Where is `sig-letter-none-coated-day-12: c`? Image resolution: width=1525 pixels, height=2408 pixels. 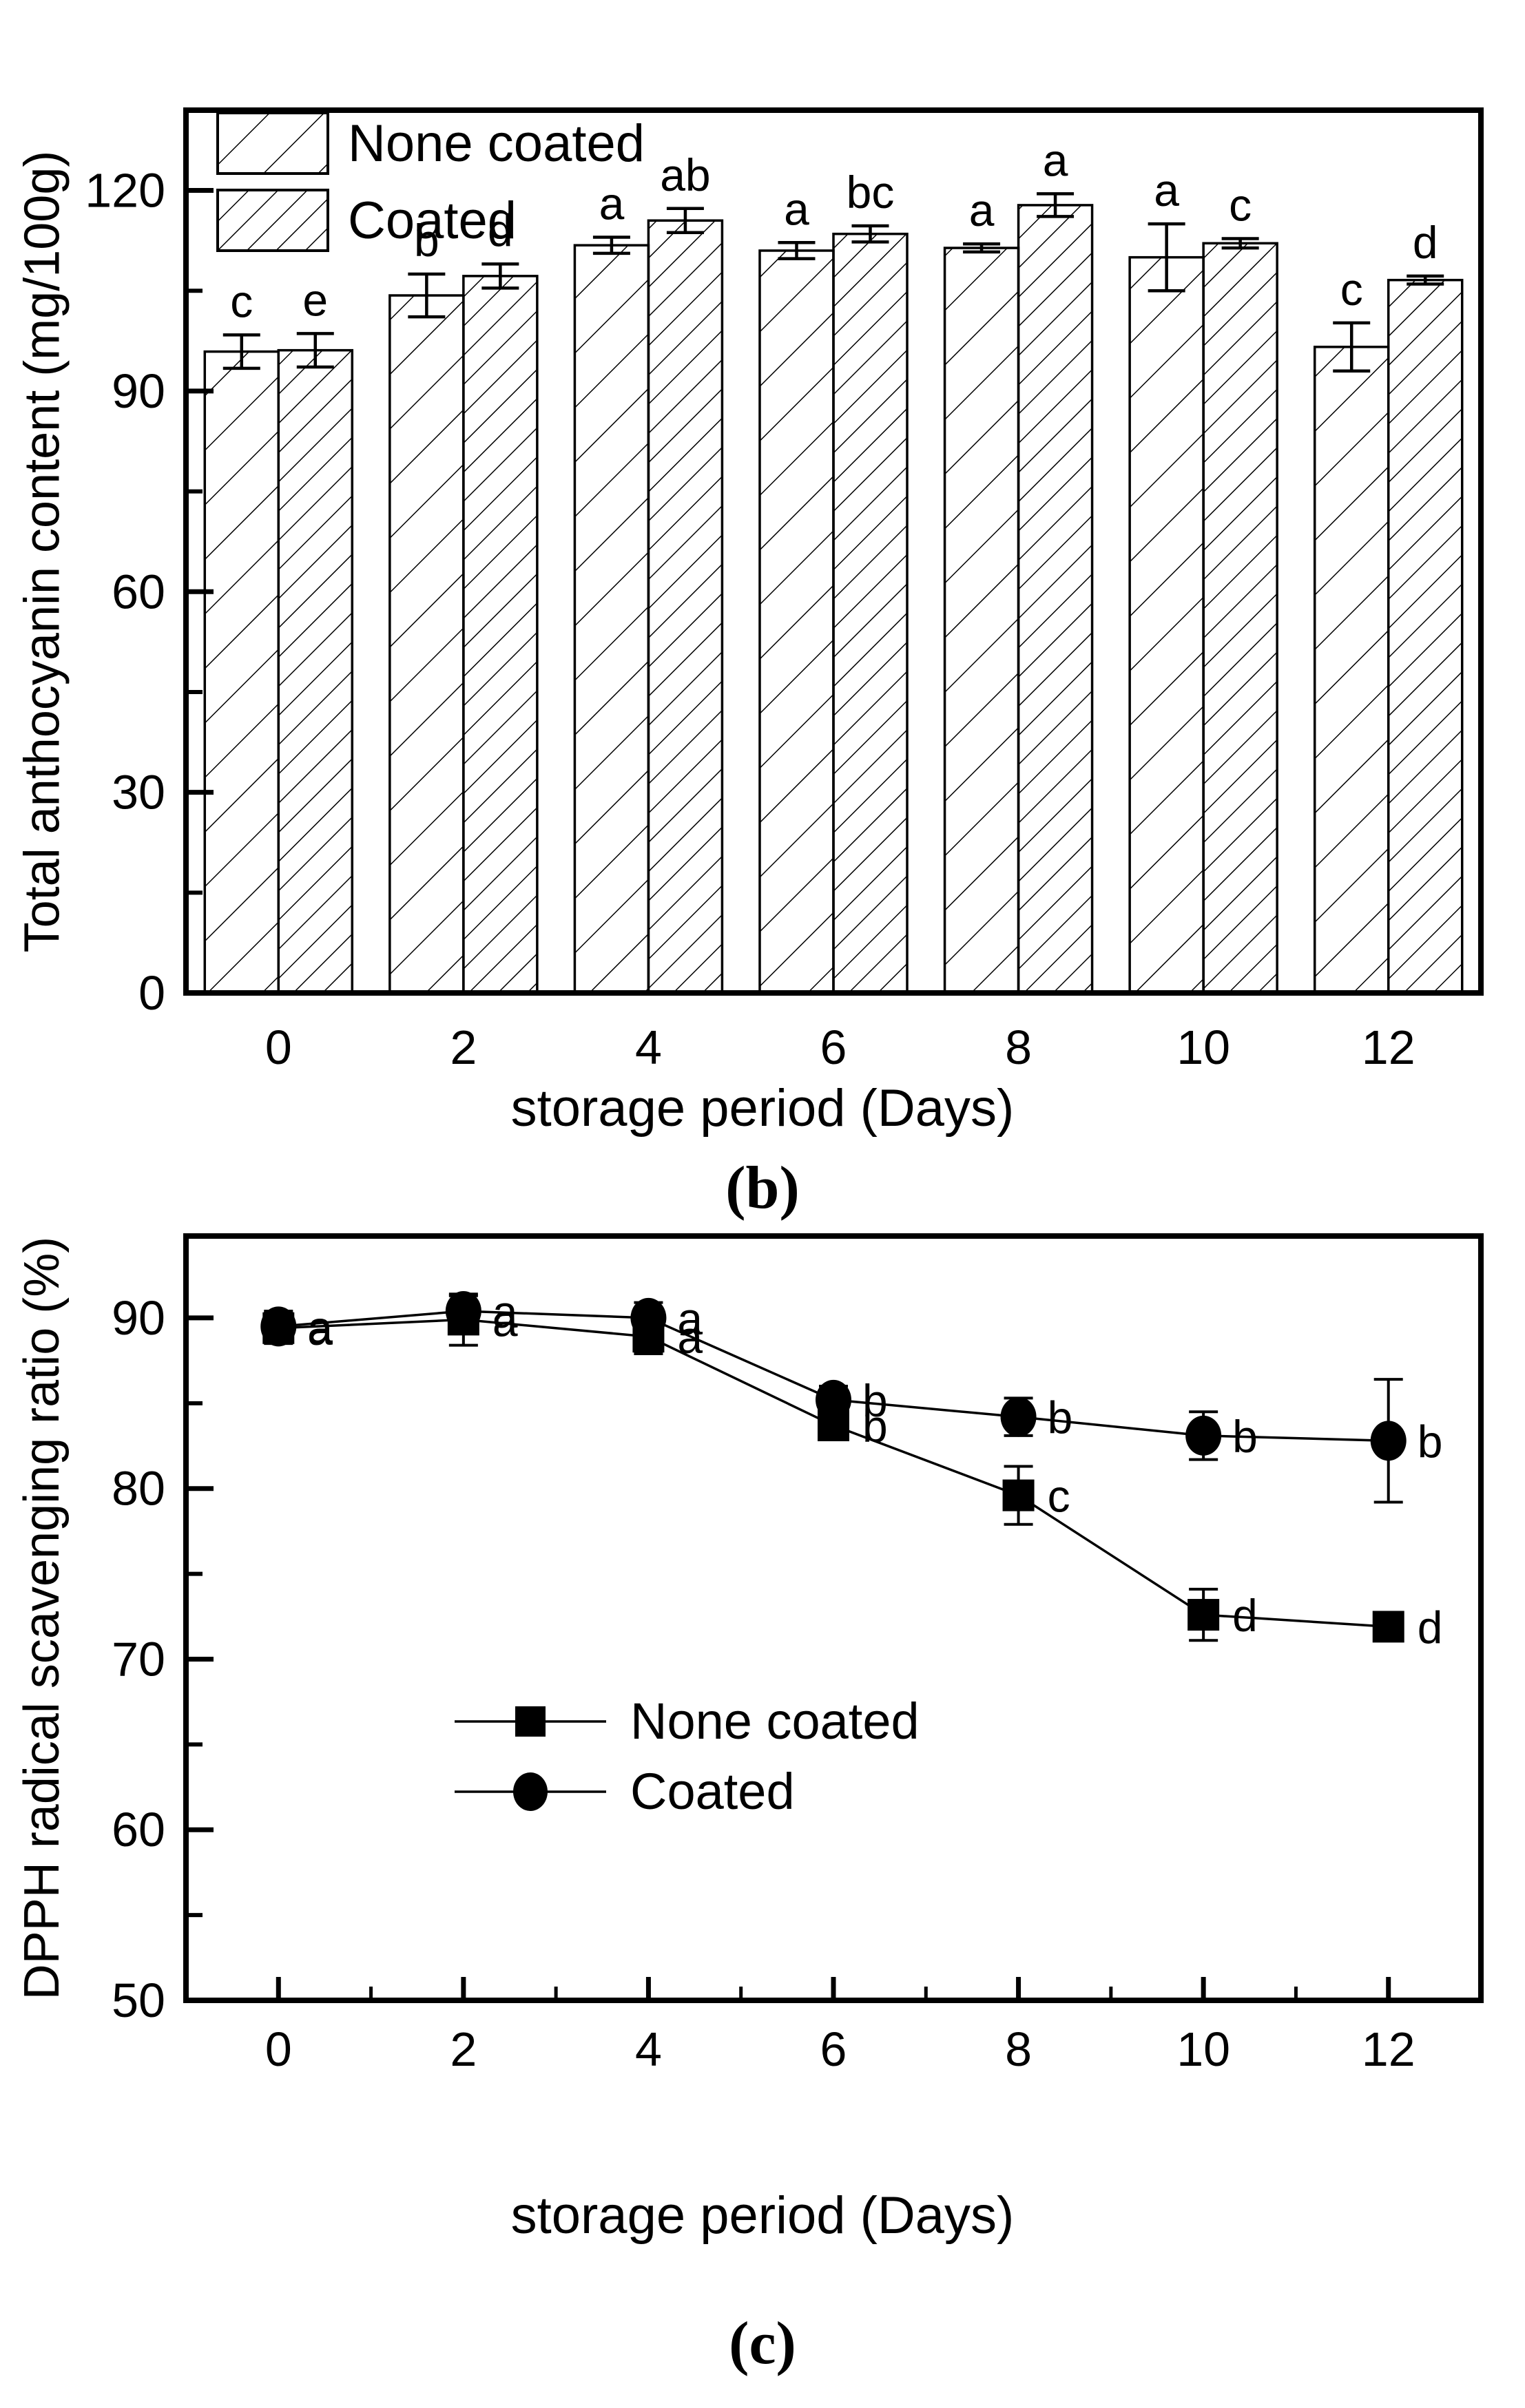
sig-letter-none-coated-day-12: c is located at coordinates (1351, 289).